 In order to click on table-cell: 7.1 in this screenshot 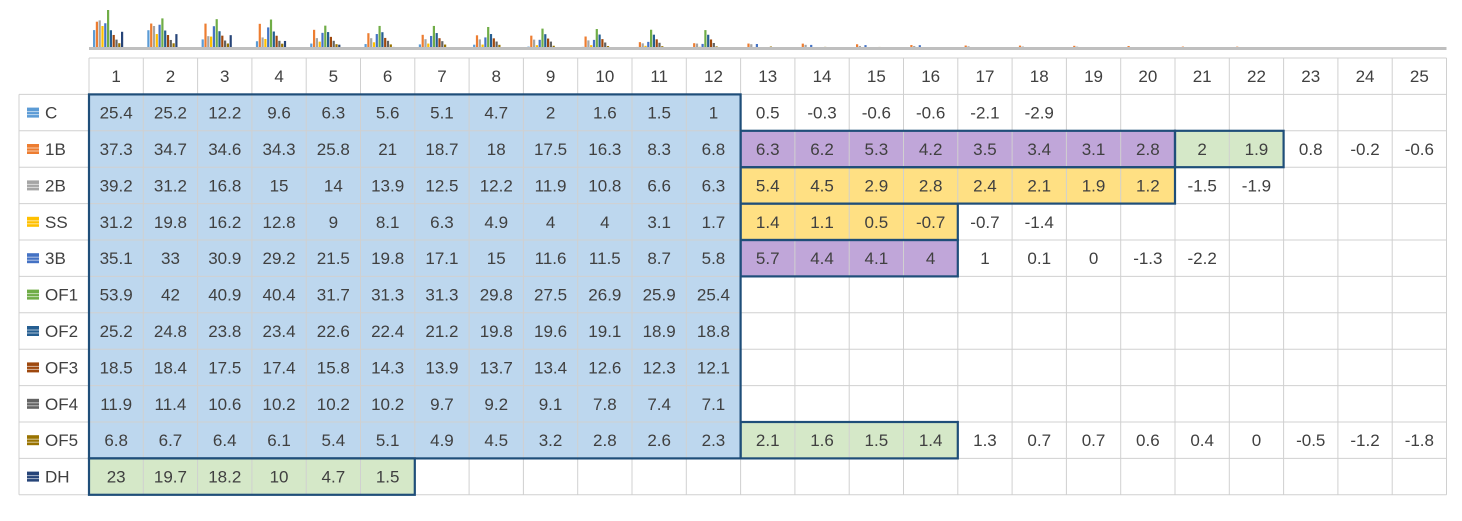, I will do `click(714, 404)`.